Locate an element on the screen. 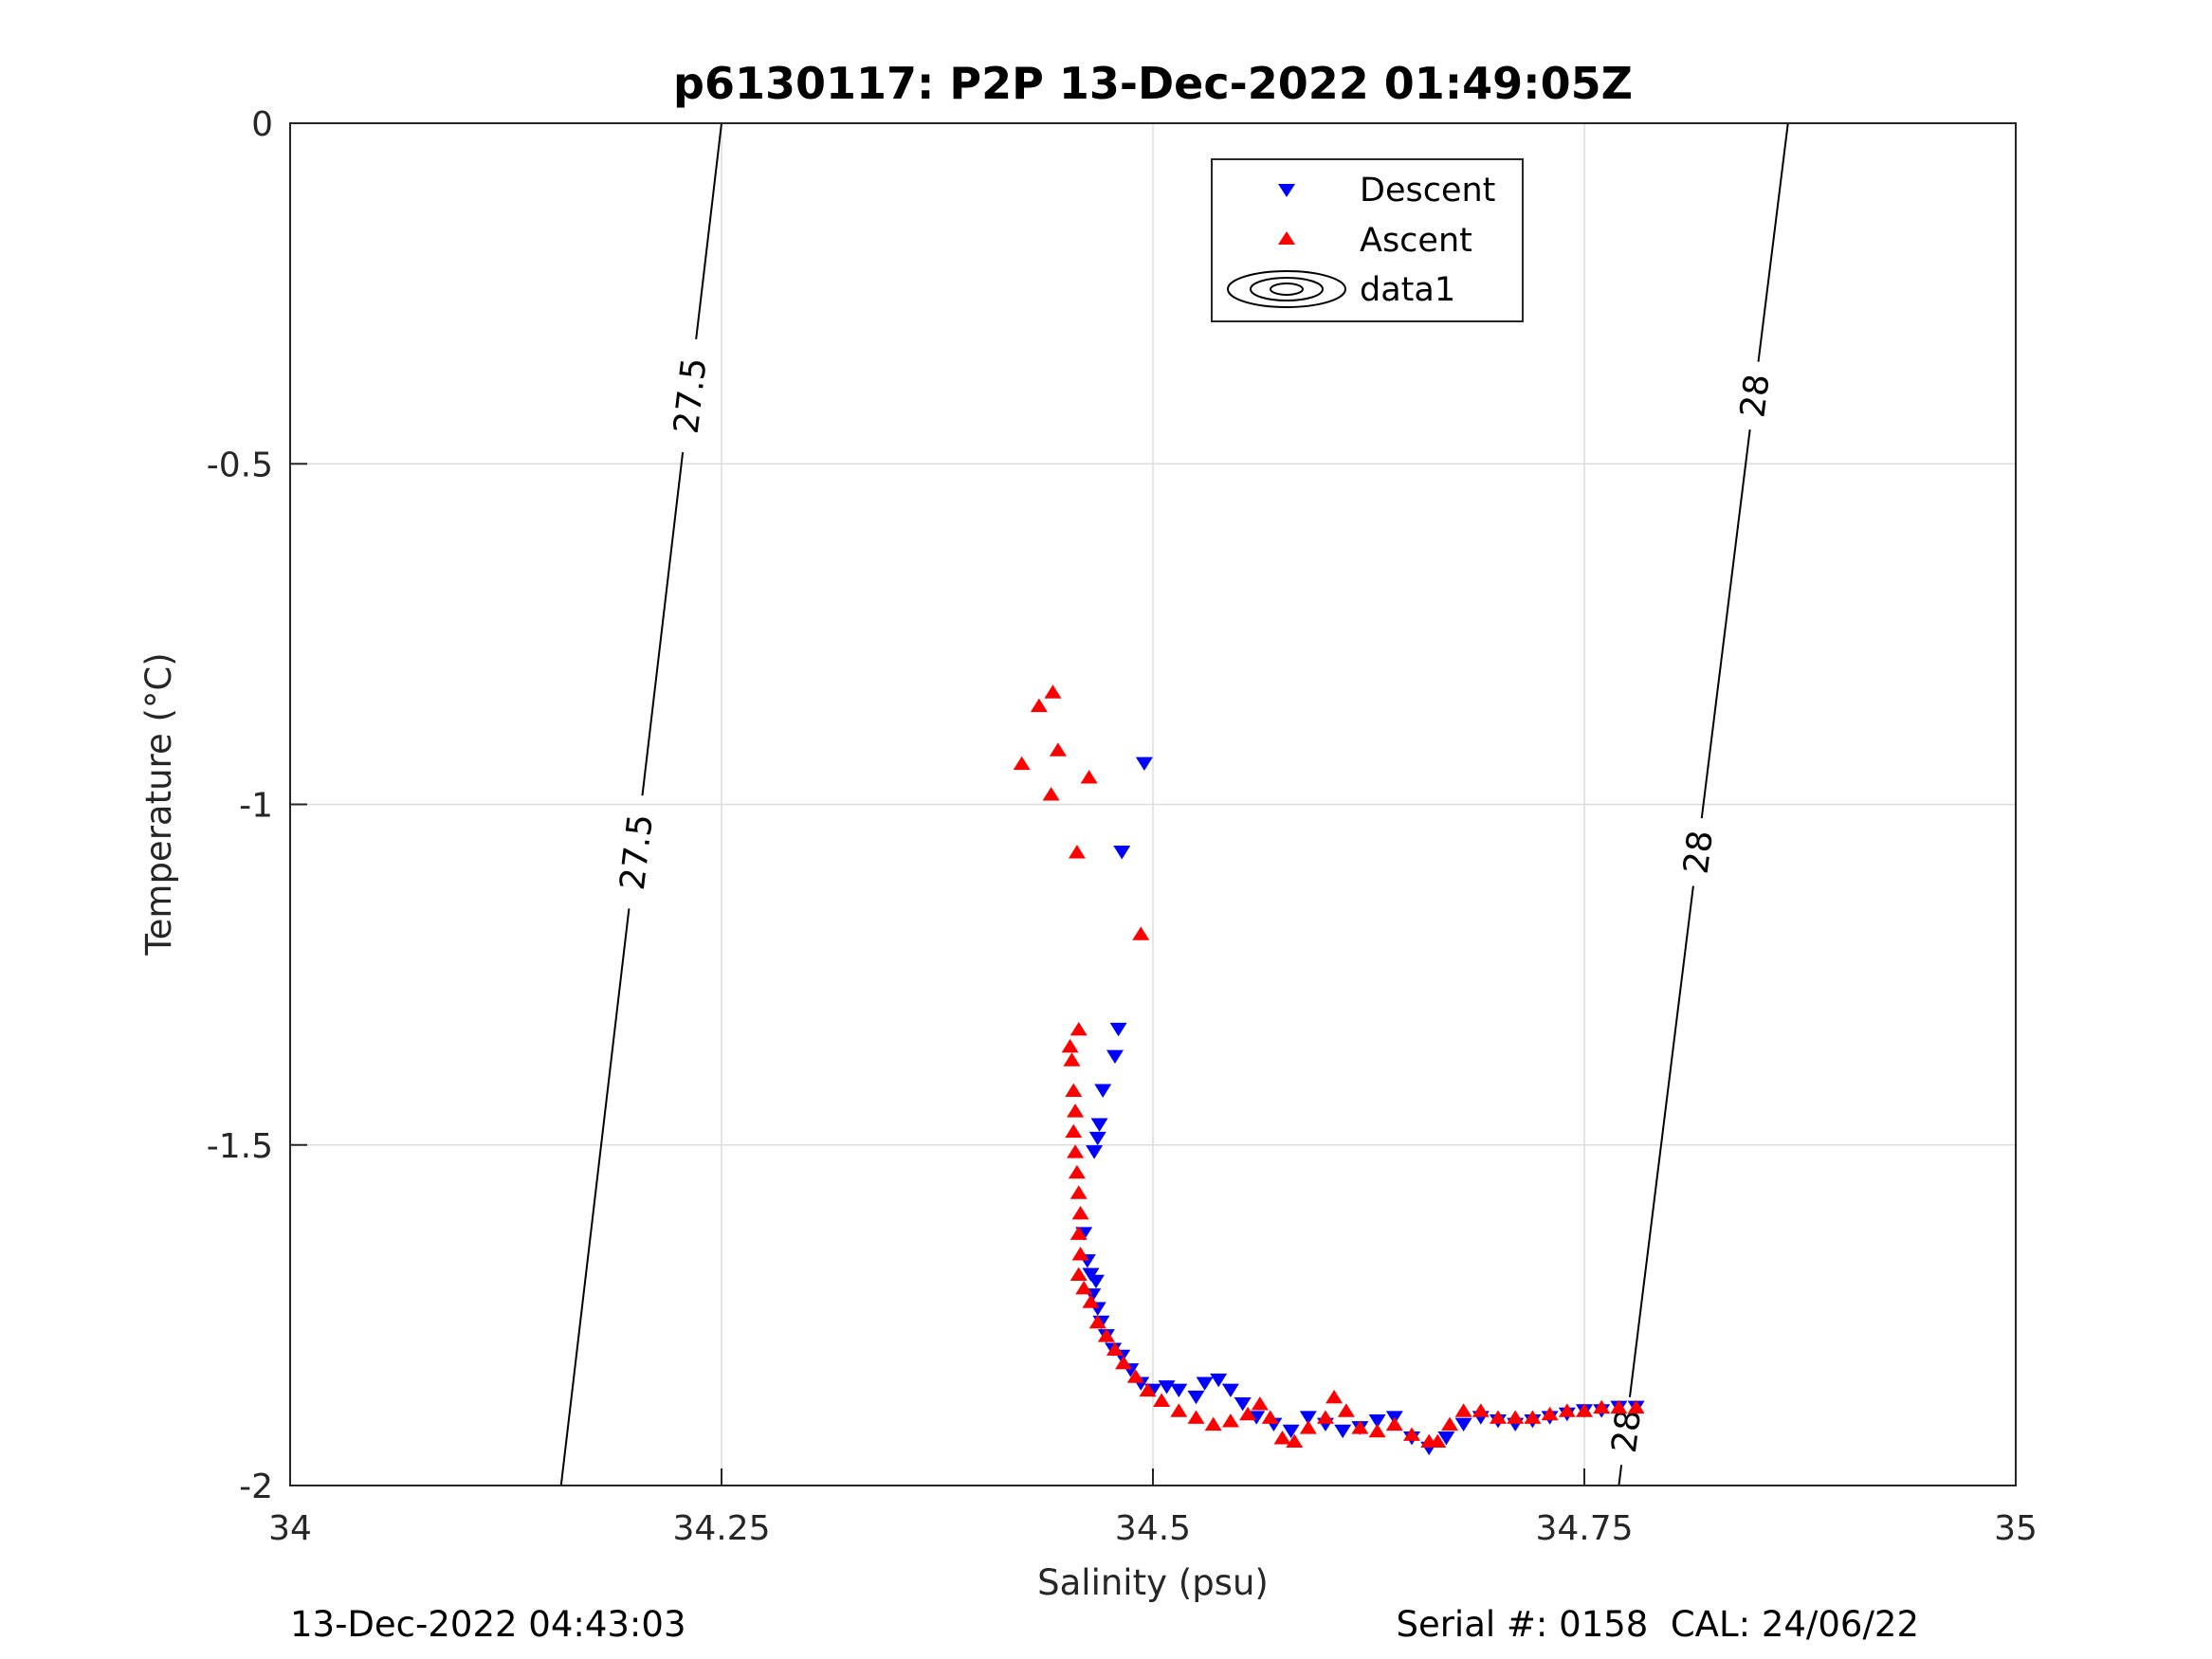 The height and width of the screenshot is (1659, 2212). x-tick-label: 34.25 is located at coordinates (721, 1528).